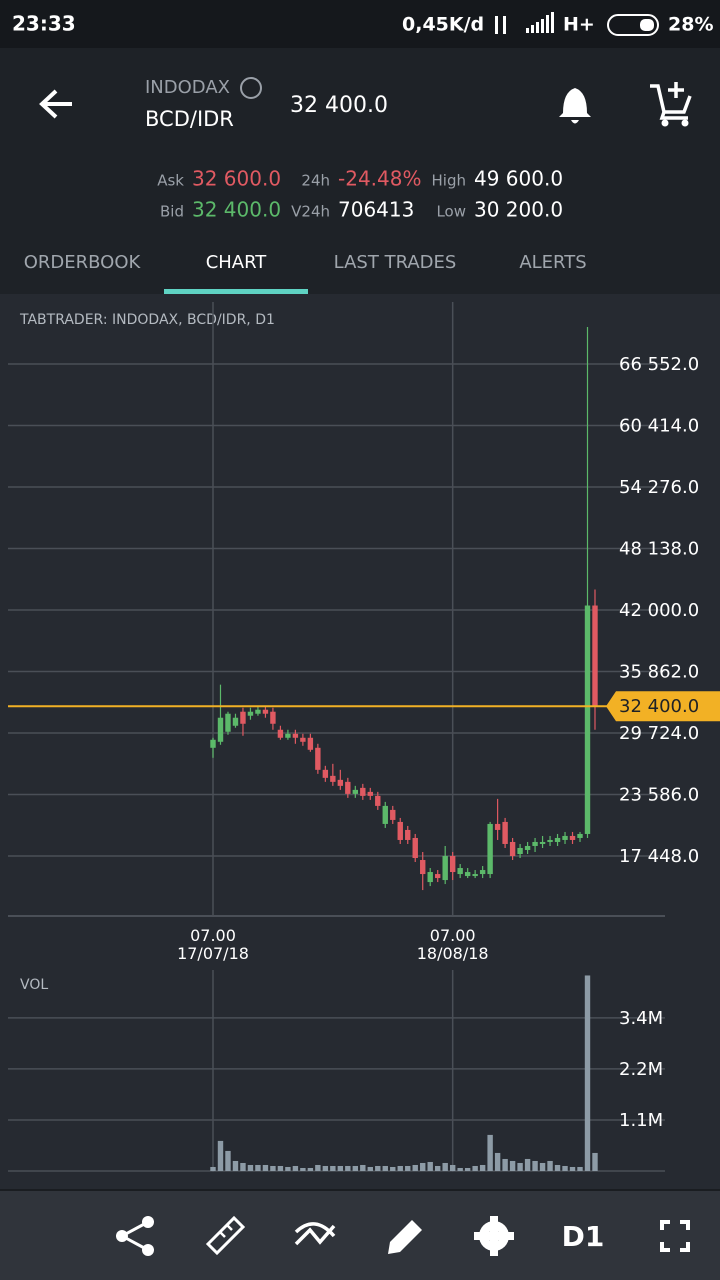  What do you see at coordinates (83, 262) in the screenshot?
I see `tab: ORDERBOOK` at bounding box center [83, 262].